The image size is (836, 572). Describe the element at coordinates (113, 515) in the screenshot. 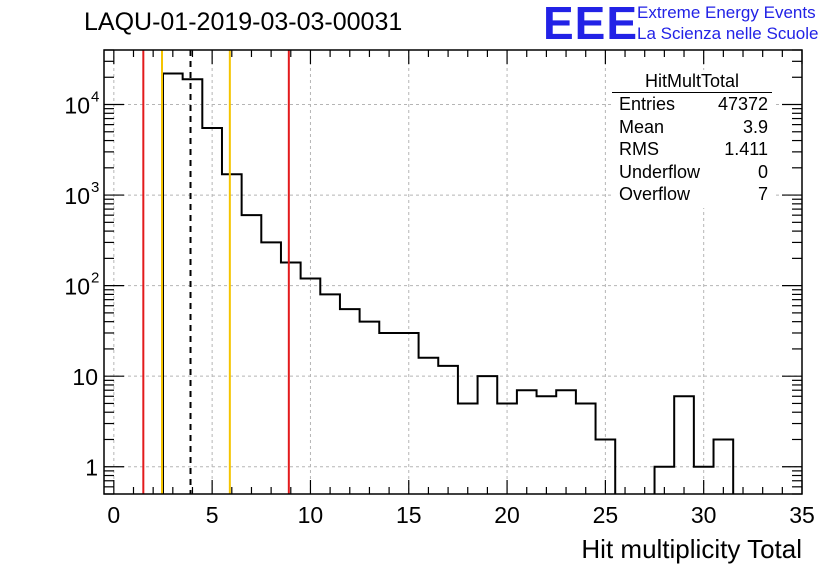

I see `x-tick-label: 0` at that location.